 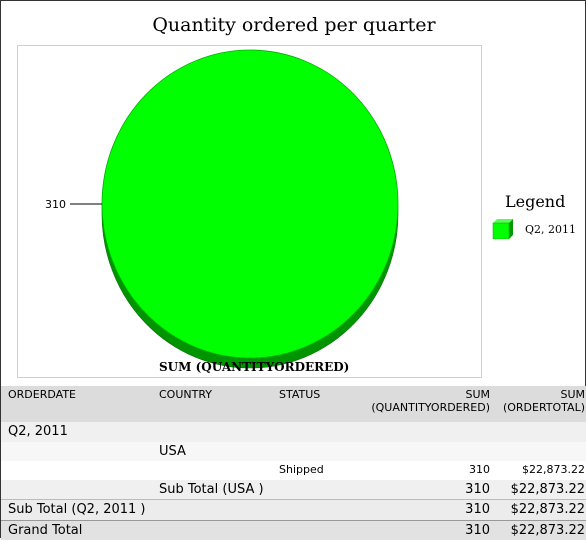 What do you see at coordinates (535, 201) in the screenshot?
I see `legend-title: Legend` at bounding box center [535, 201].